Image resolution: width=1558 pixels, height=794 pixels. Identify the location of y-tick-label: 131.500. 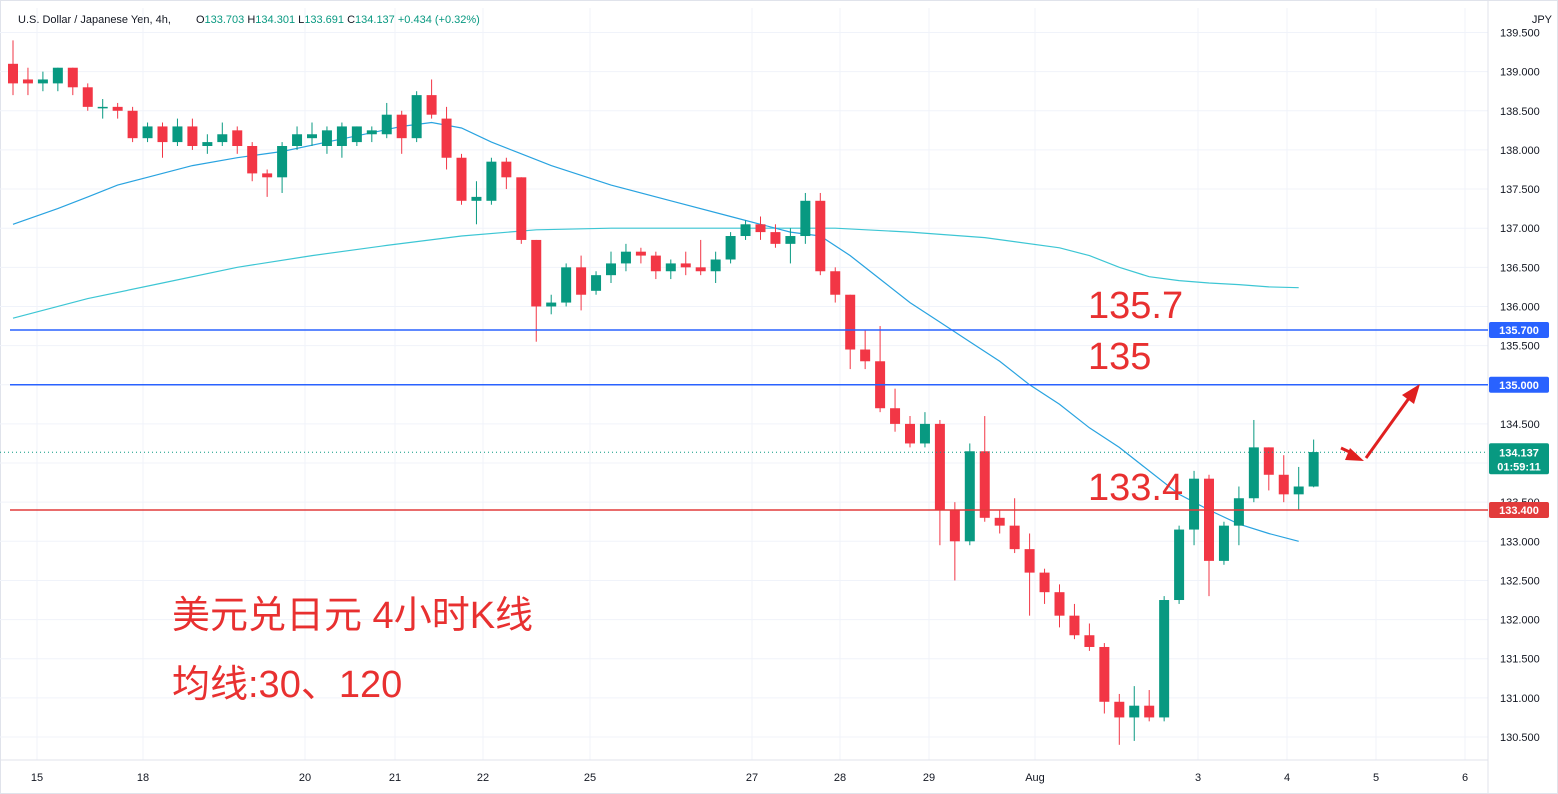
(1520, 660).